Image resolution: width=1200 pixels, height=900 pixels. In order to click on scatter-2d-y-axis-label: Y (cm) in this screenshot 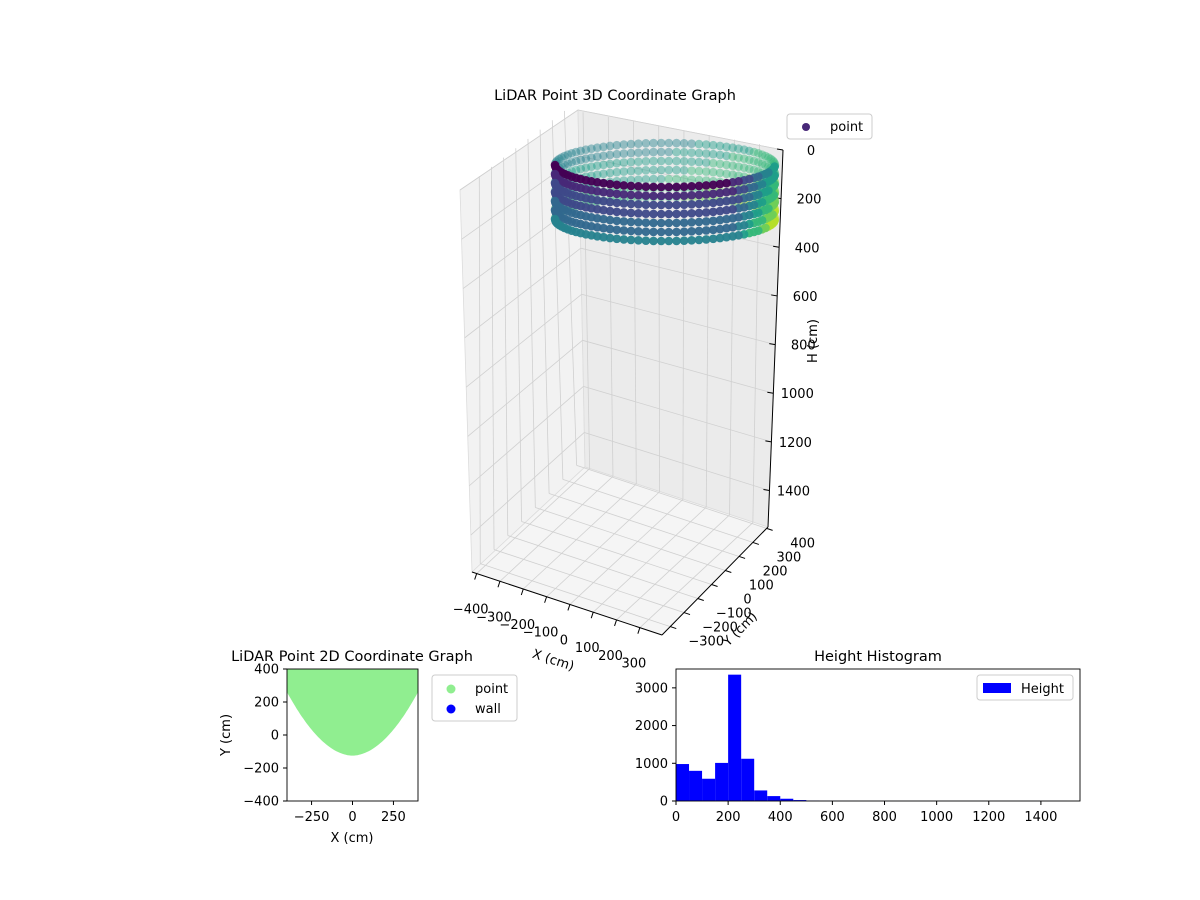, I will do `click(226, 735)`.